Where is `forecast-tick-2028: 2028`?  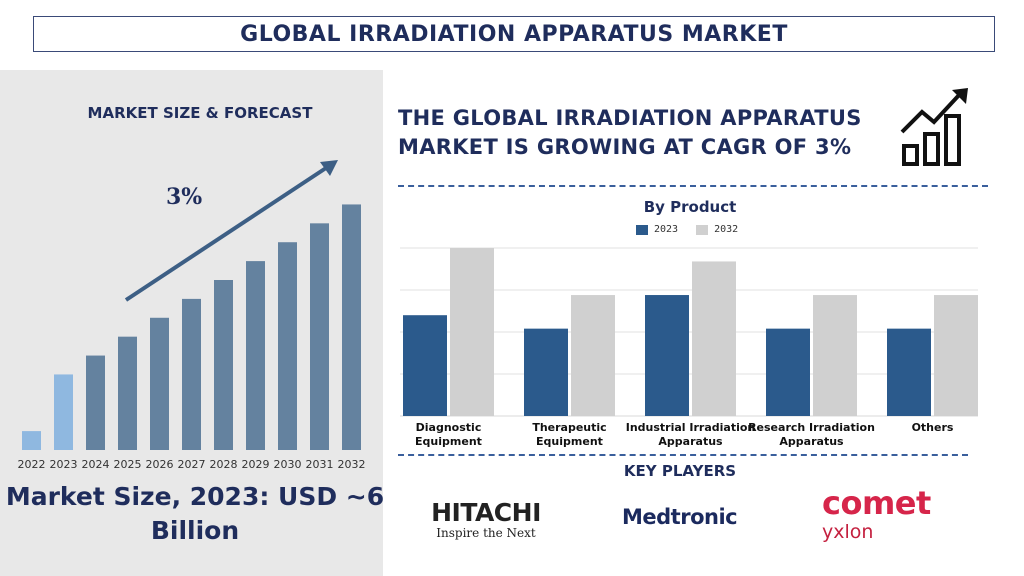 forecast-tick-2028: 2028 is located at coordinates (224, 464).